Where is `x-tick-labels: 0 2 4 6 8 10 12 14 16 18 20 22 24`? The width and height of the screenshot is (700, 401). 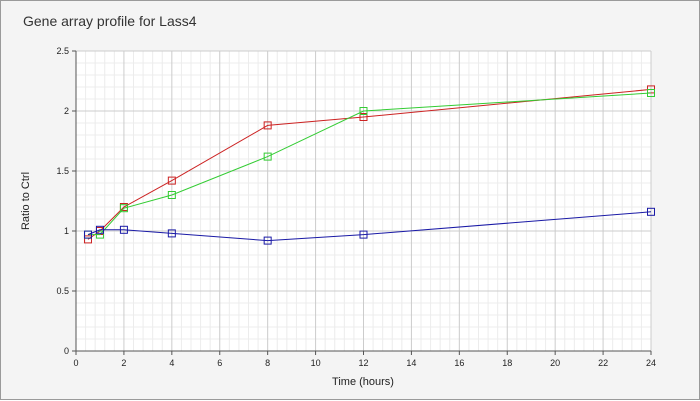 x-tick-labels: 0 2 4 6 8 10 12 14 16 18 20 22 24 is located at coordinates (364, 363).